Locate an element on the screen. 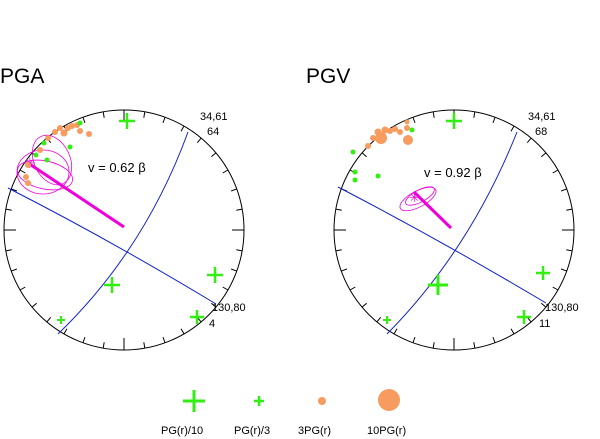 The height and width of the screenshot is (439, 600). dot-small-legend-icon is located at coordinates (322, 401).